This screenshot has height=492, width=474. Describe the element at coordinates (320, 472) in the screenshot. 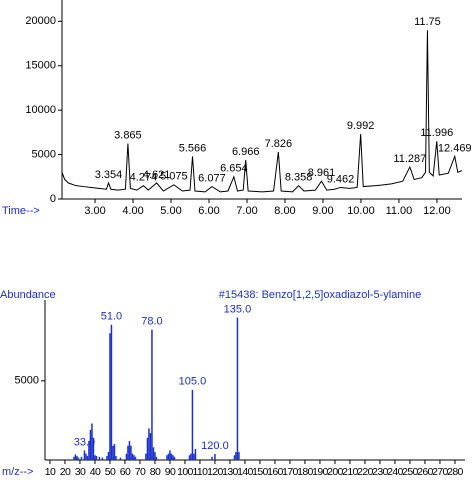

I see `x-tick-label: 190` at that location.